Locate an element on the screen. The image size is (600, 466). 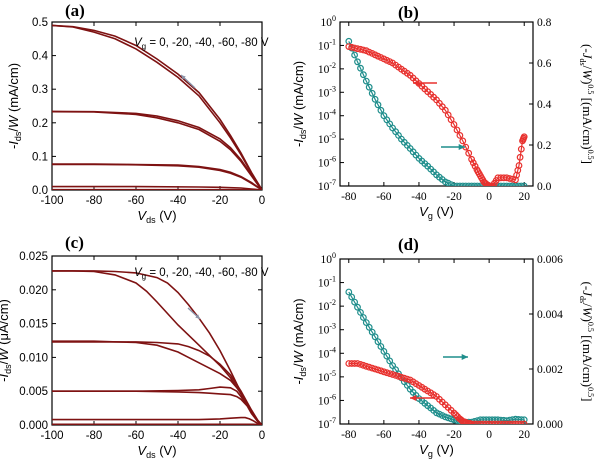
y2-label-close: ) is located at coordinates (587, 320).